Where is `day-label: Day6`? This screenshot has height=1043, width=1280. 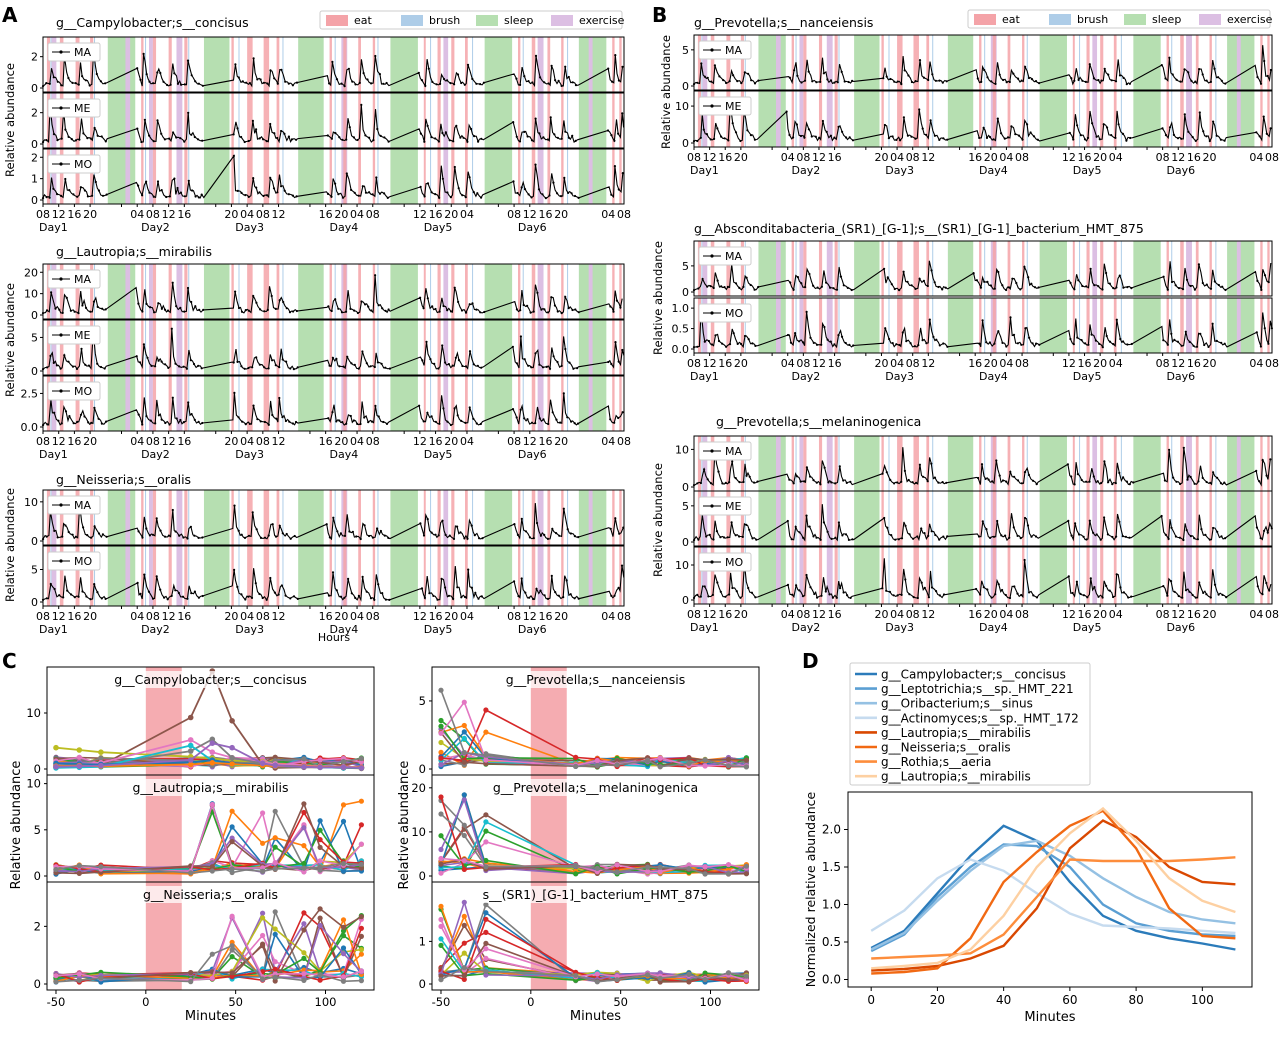
day-label: Day6 is located at coordinates (532, 629).